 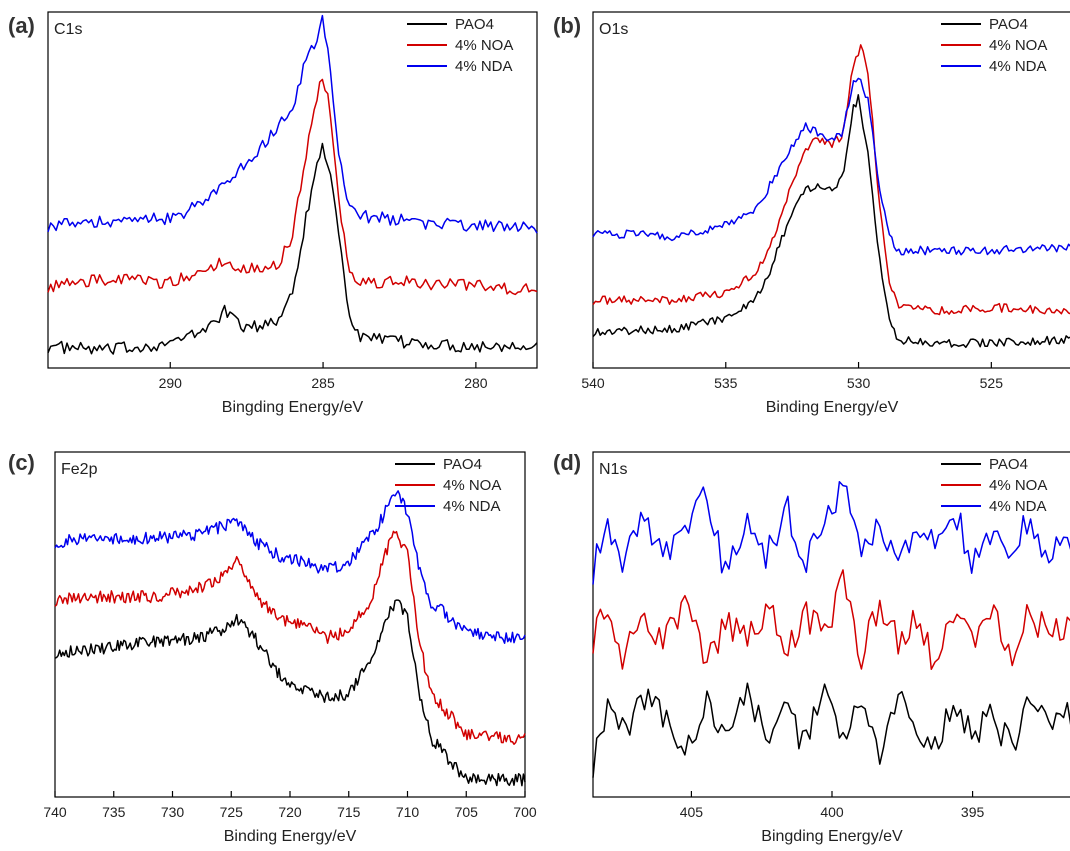 I want to click on x-tick-label: 730, so click(x=173, y=812).